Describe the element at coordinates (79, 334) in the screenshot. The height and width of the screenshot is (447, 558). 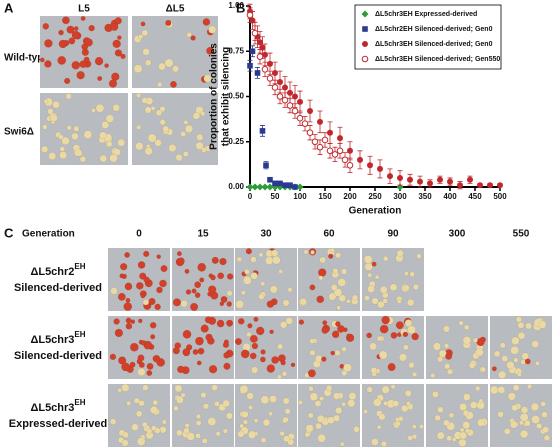
I see `superscript: EH` at that location.